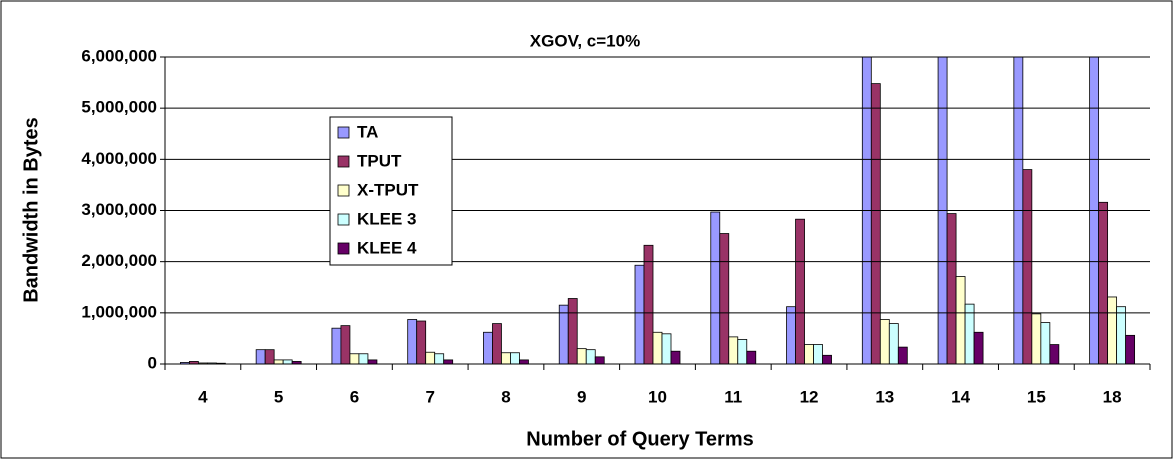 The width and height of the screenshot is (1173, 459). I want to click on y-tick-label: 6,000,000, so click(119, 55).